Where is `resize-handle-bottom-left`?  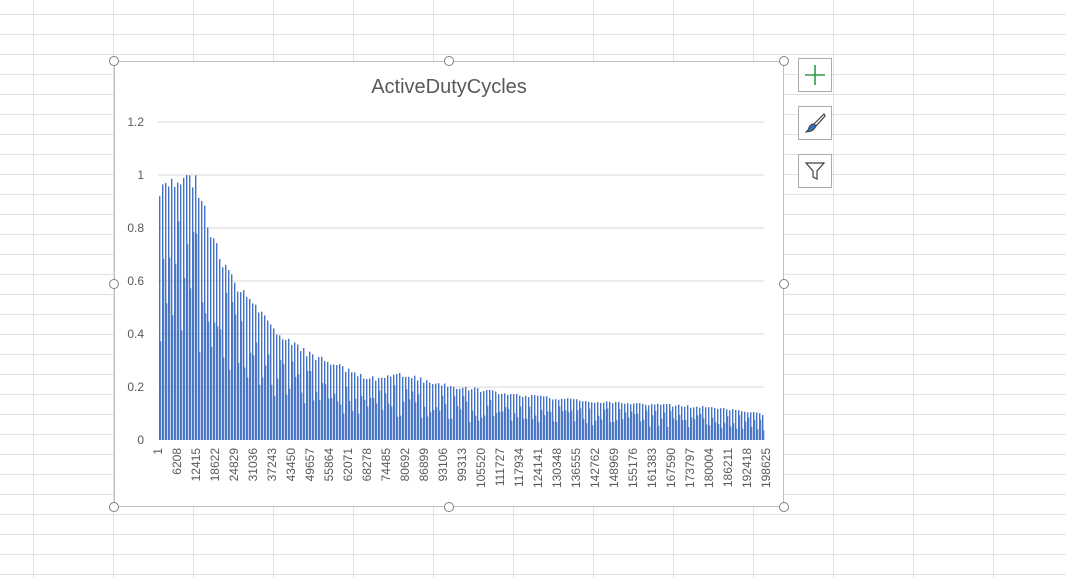
resize-handle-bottom-left is located at coordinates (114, 507).